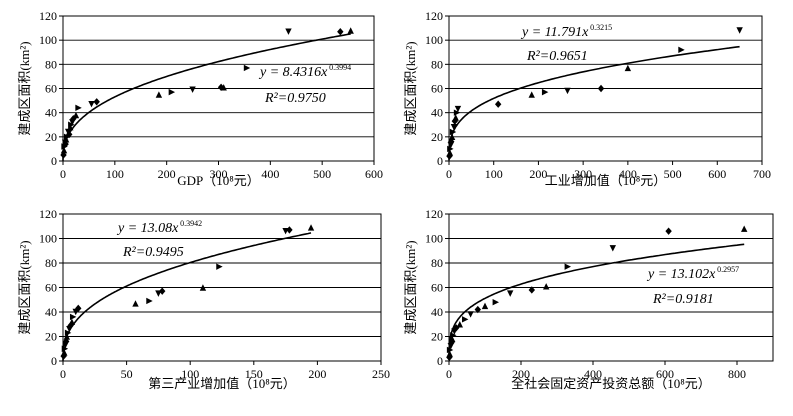 The image size is (793, 416). Describe the element at coordinates (381, 374) in the screenshot. I see `panel-3-x-tick-label: 250` at that location.